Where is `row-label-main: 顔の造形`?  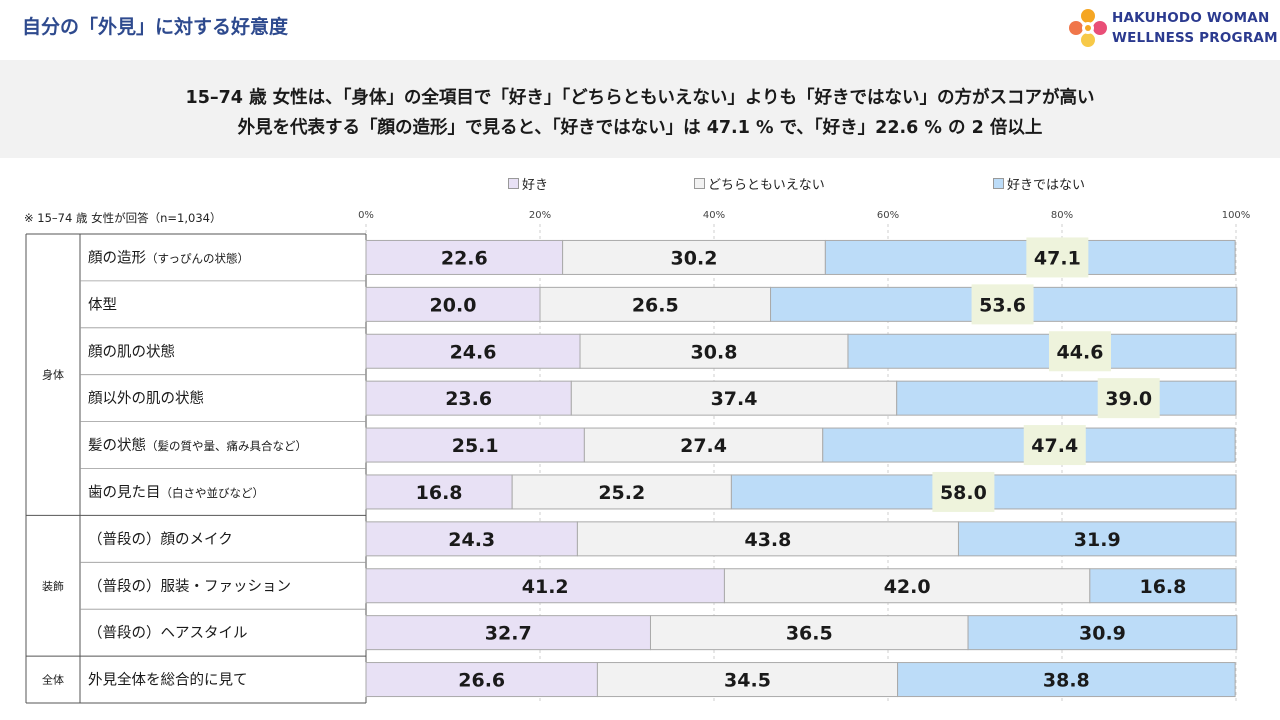 row-label-main: 顔の造形 is located at coordinates (117, 257).